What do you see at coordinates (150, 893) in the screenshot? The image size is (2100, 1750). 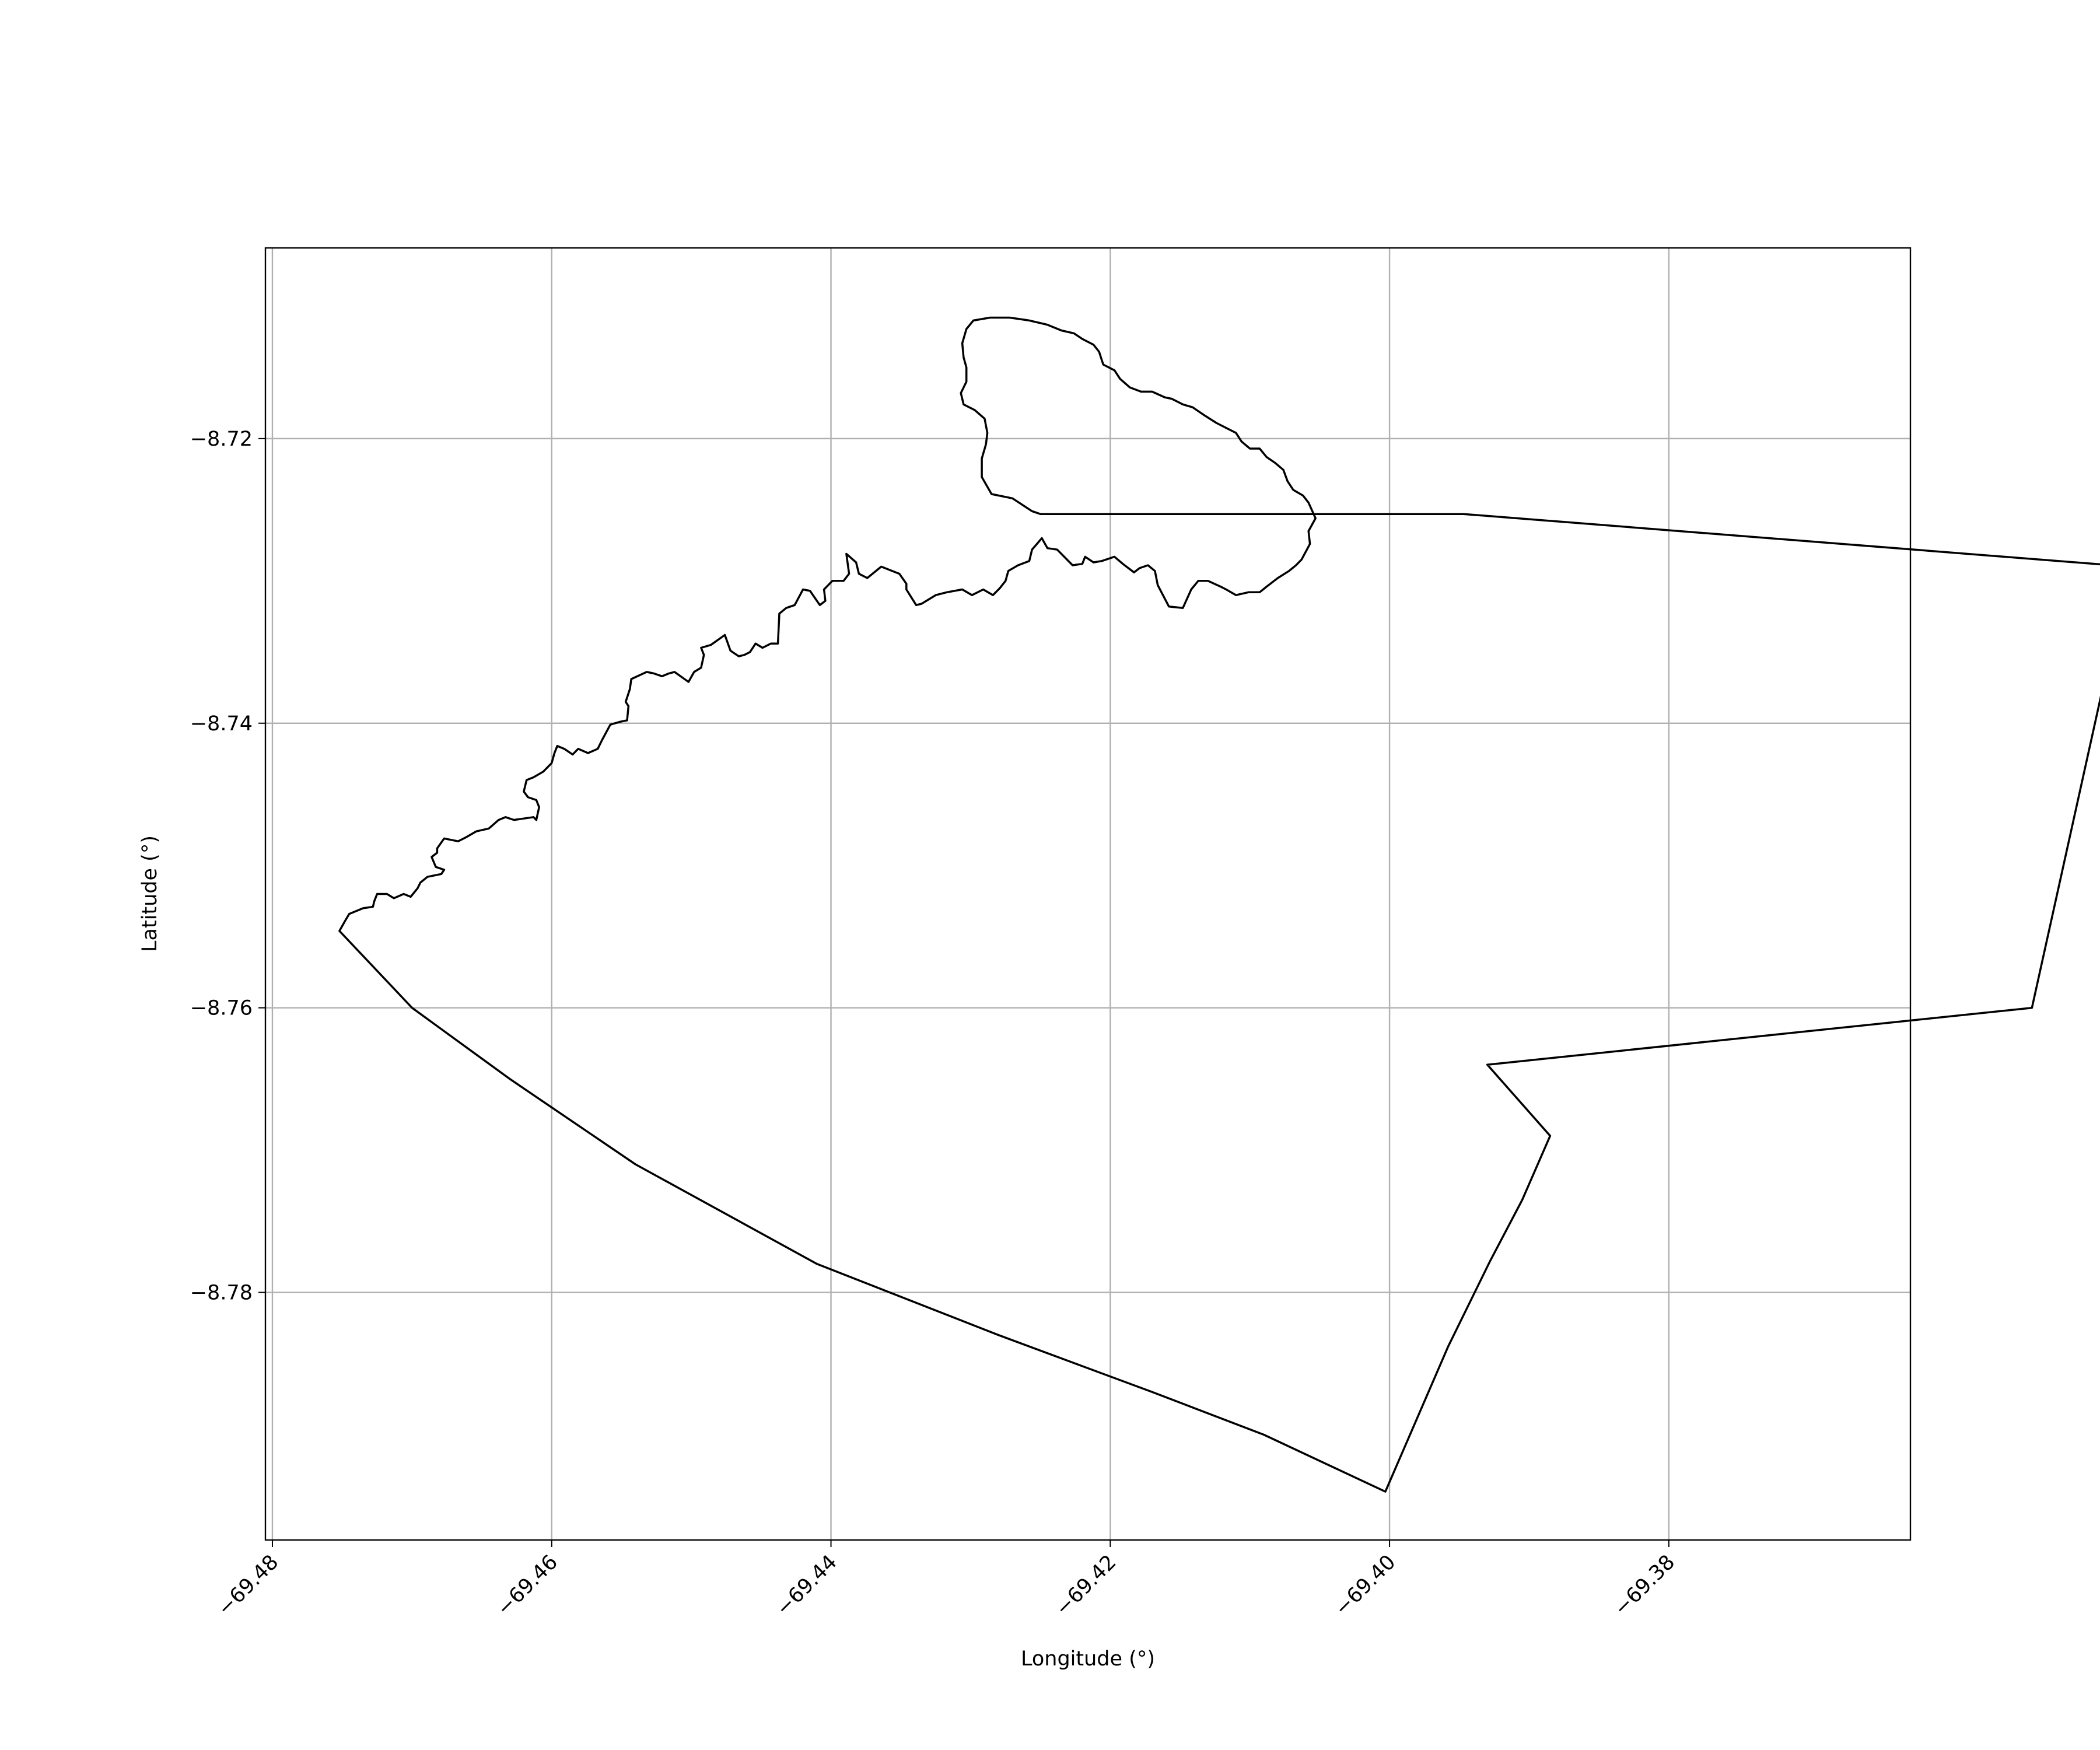 I see `y-axis-label: Latitude (°)` at bounding box center [150, 893].